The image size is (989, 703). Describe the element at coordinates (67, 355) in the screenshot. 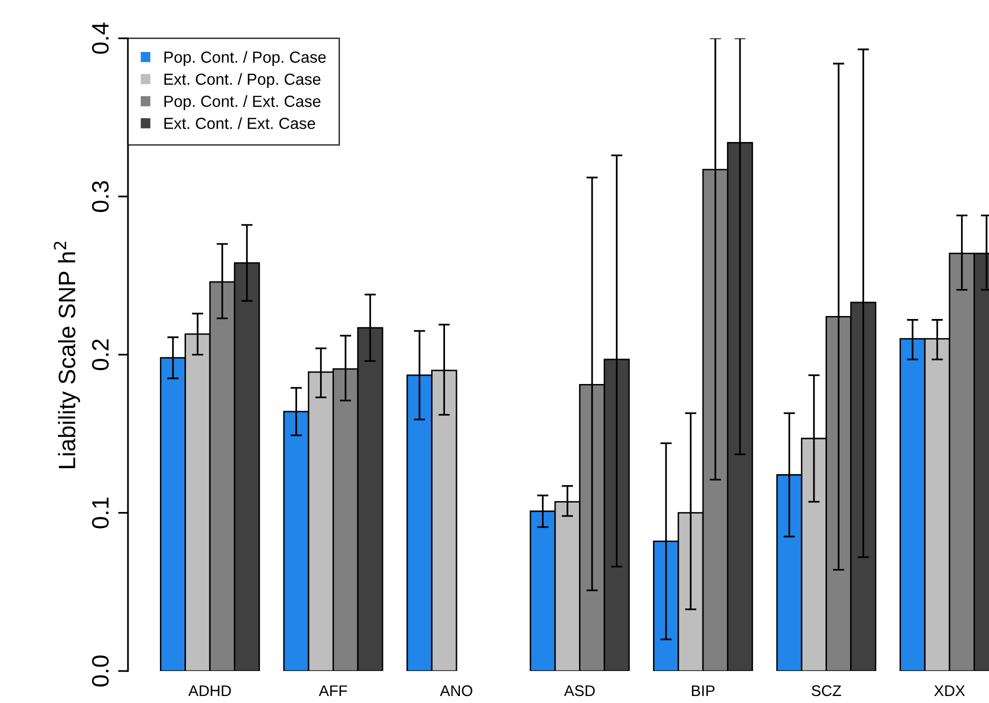

I see `y-axis-title: Liability Scale SNP h$^{2}$` at that location.